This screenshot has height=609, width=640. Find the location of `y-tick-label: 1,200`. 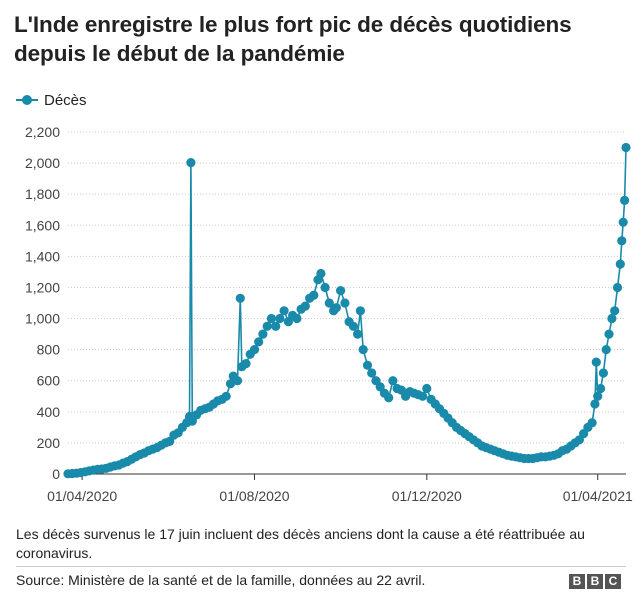

y-tick-label: 1,200 is located at coordinates (42, 287).